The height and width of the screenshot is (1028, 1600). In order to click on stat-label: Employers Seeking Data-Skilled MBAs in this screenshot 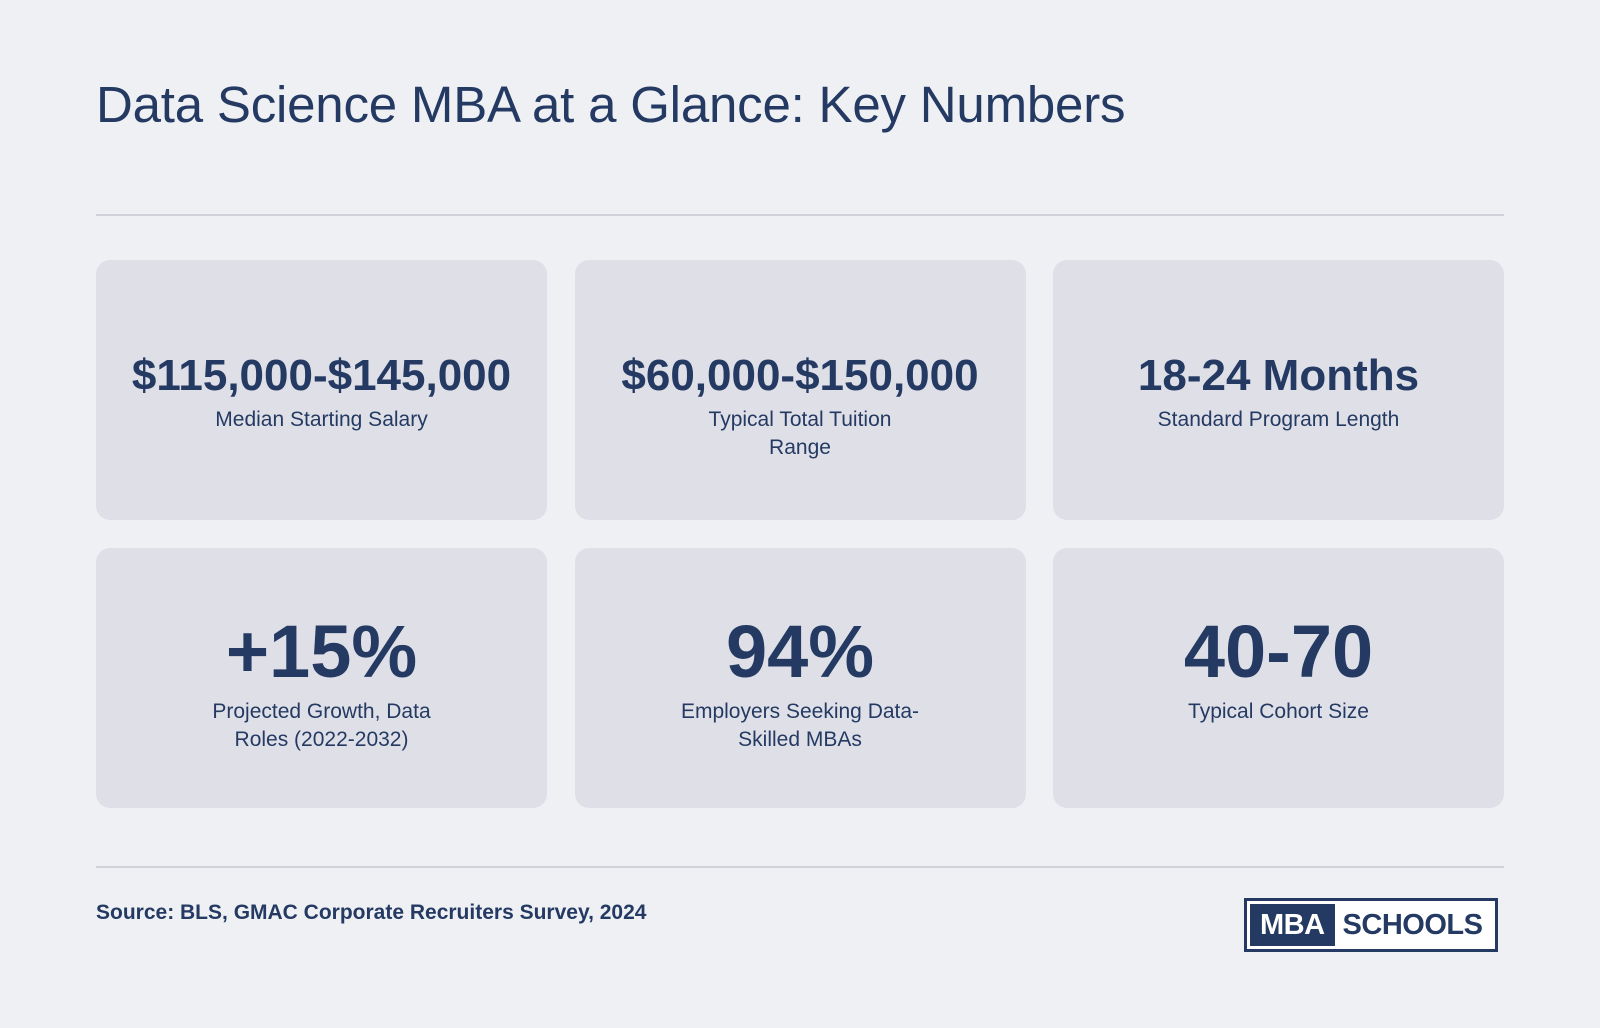, I will do `click(800, 725)`.